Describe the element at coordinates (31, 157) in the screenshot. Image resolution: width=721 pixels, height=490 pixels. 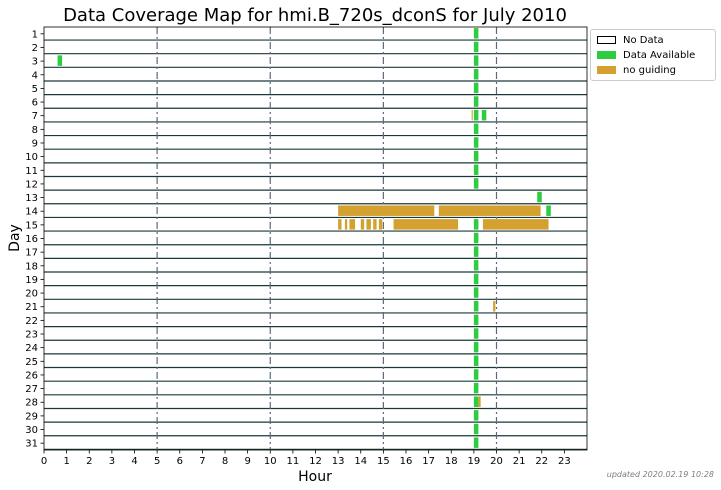
I see `y-tick-label: 10` at that location.